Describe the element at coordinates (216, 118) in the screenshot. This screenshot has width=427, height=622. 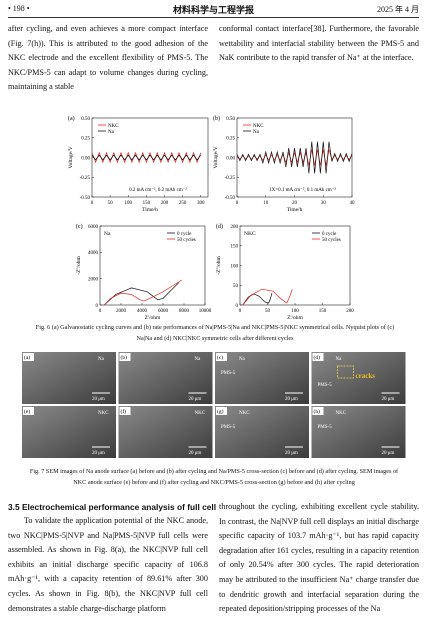
I see `panel-label: (b)` at that location.